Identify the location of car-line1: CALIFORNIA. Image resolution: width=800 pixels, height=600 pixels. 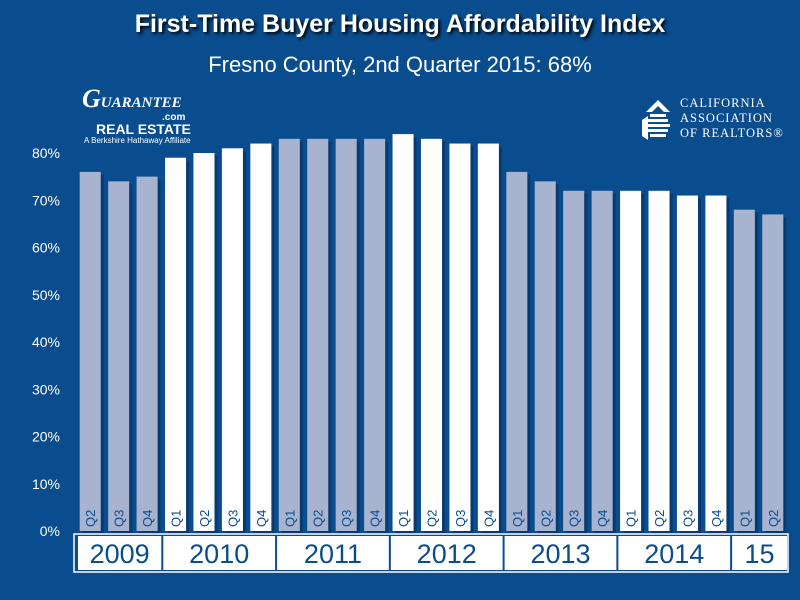
(723, 103).